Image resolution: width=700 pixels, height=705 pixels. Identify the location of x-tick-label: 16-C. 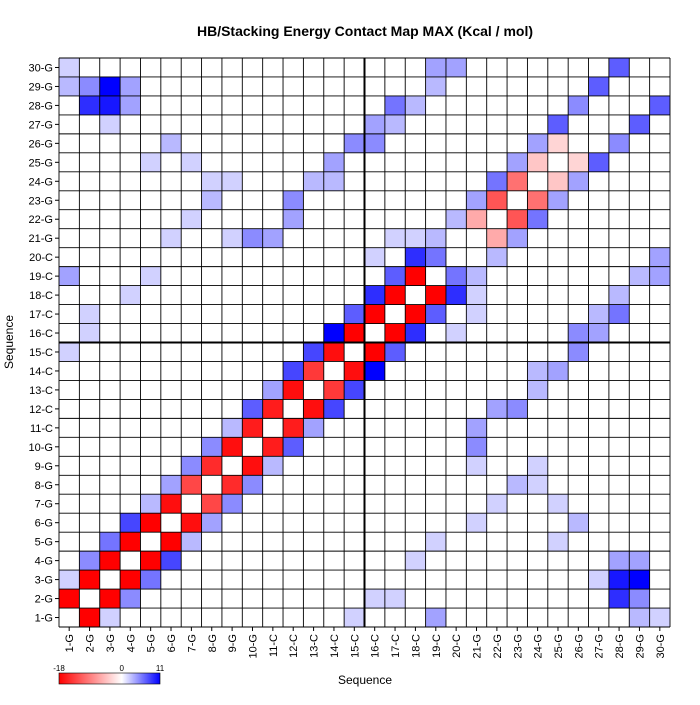
(376, 646).